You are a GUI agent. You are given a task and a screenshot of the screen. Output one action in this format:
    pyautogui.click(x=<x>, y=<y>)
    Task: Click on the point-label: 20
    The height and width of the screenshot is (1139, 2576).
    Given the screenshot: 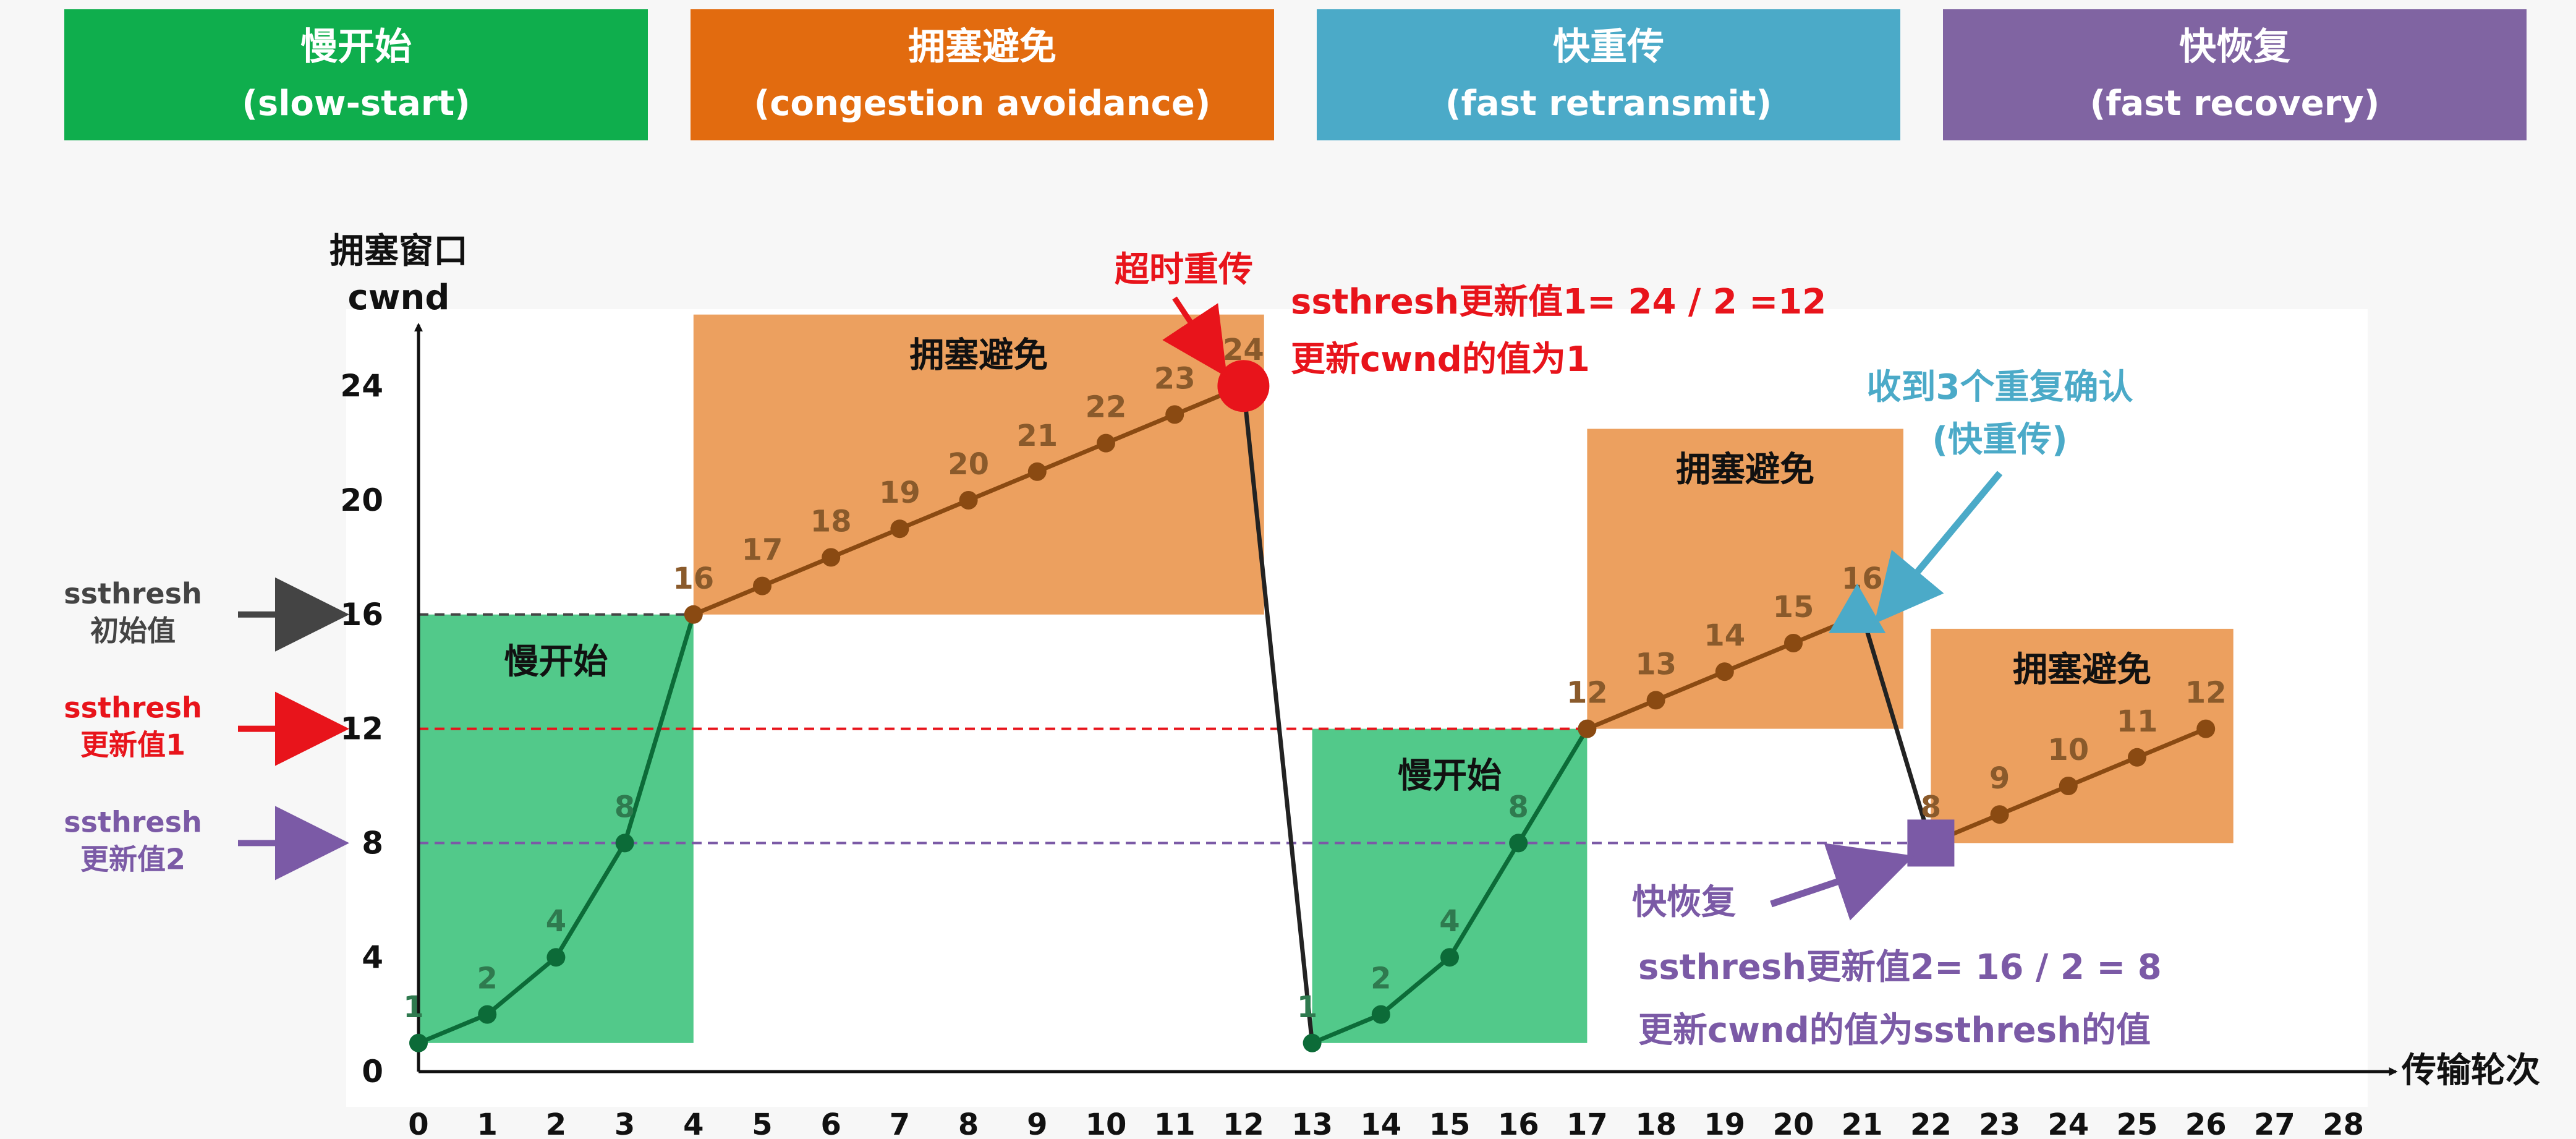 What is the action you would take?
    pyautogui.click(x=968, y=465)
    